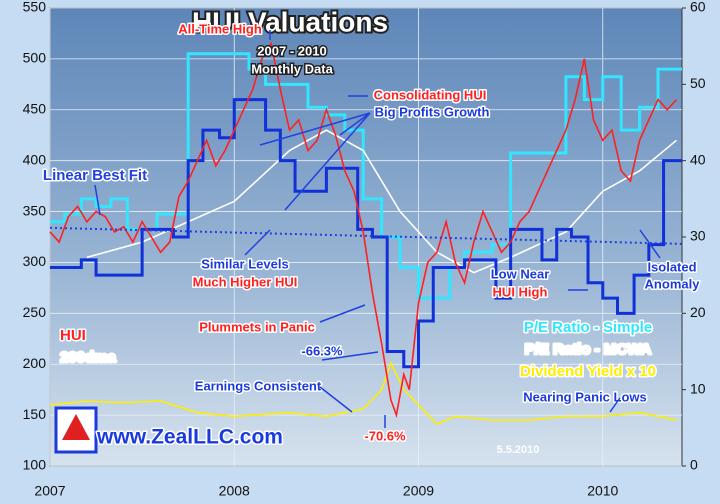  I want to click on x-tick-label: 2009, so click(418, 491).